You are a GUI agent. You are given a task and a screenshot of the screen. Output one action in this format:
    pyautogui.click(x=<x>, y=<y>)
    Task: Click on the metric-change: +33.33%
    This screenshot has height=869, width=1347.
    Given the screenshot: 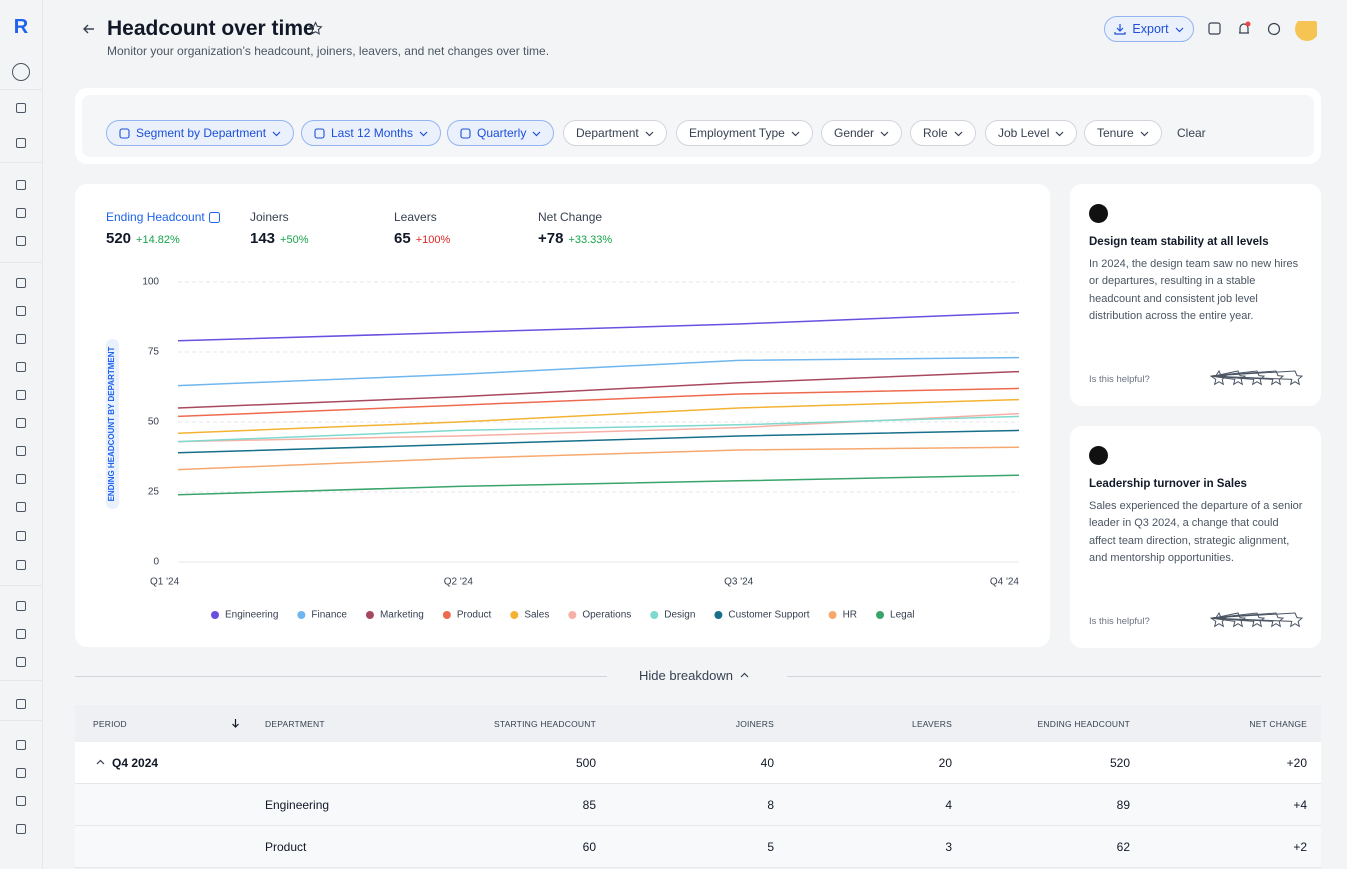 What is the action you would take?
    pyautogui.click(x=590, y=240)
    